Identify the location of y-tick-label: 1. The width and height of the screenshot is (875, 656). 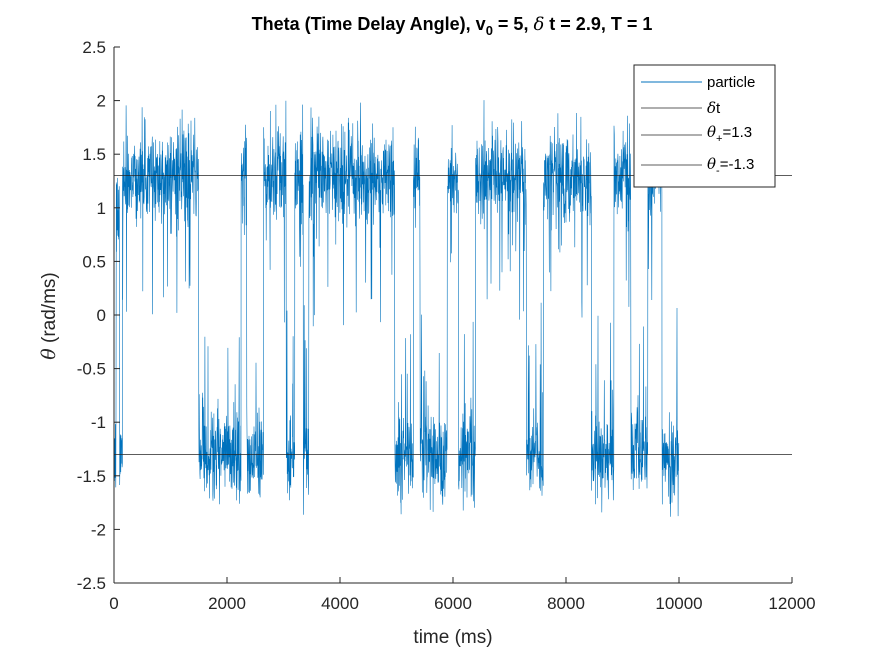
(101, 208).